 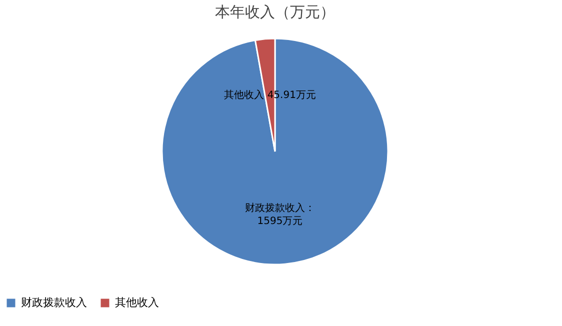 What do you see at coordinates (54, 302) in the screenshot?
I see `legend-label: 财政拨款收入` at bounding box center [54, 302].